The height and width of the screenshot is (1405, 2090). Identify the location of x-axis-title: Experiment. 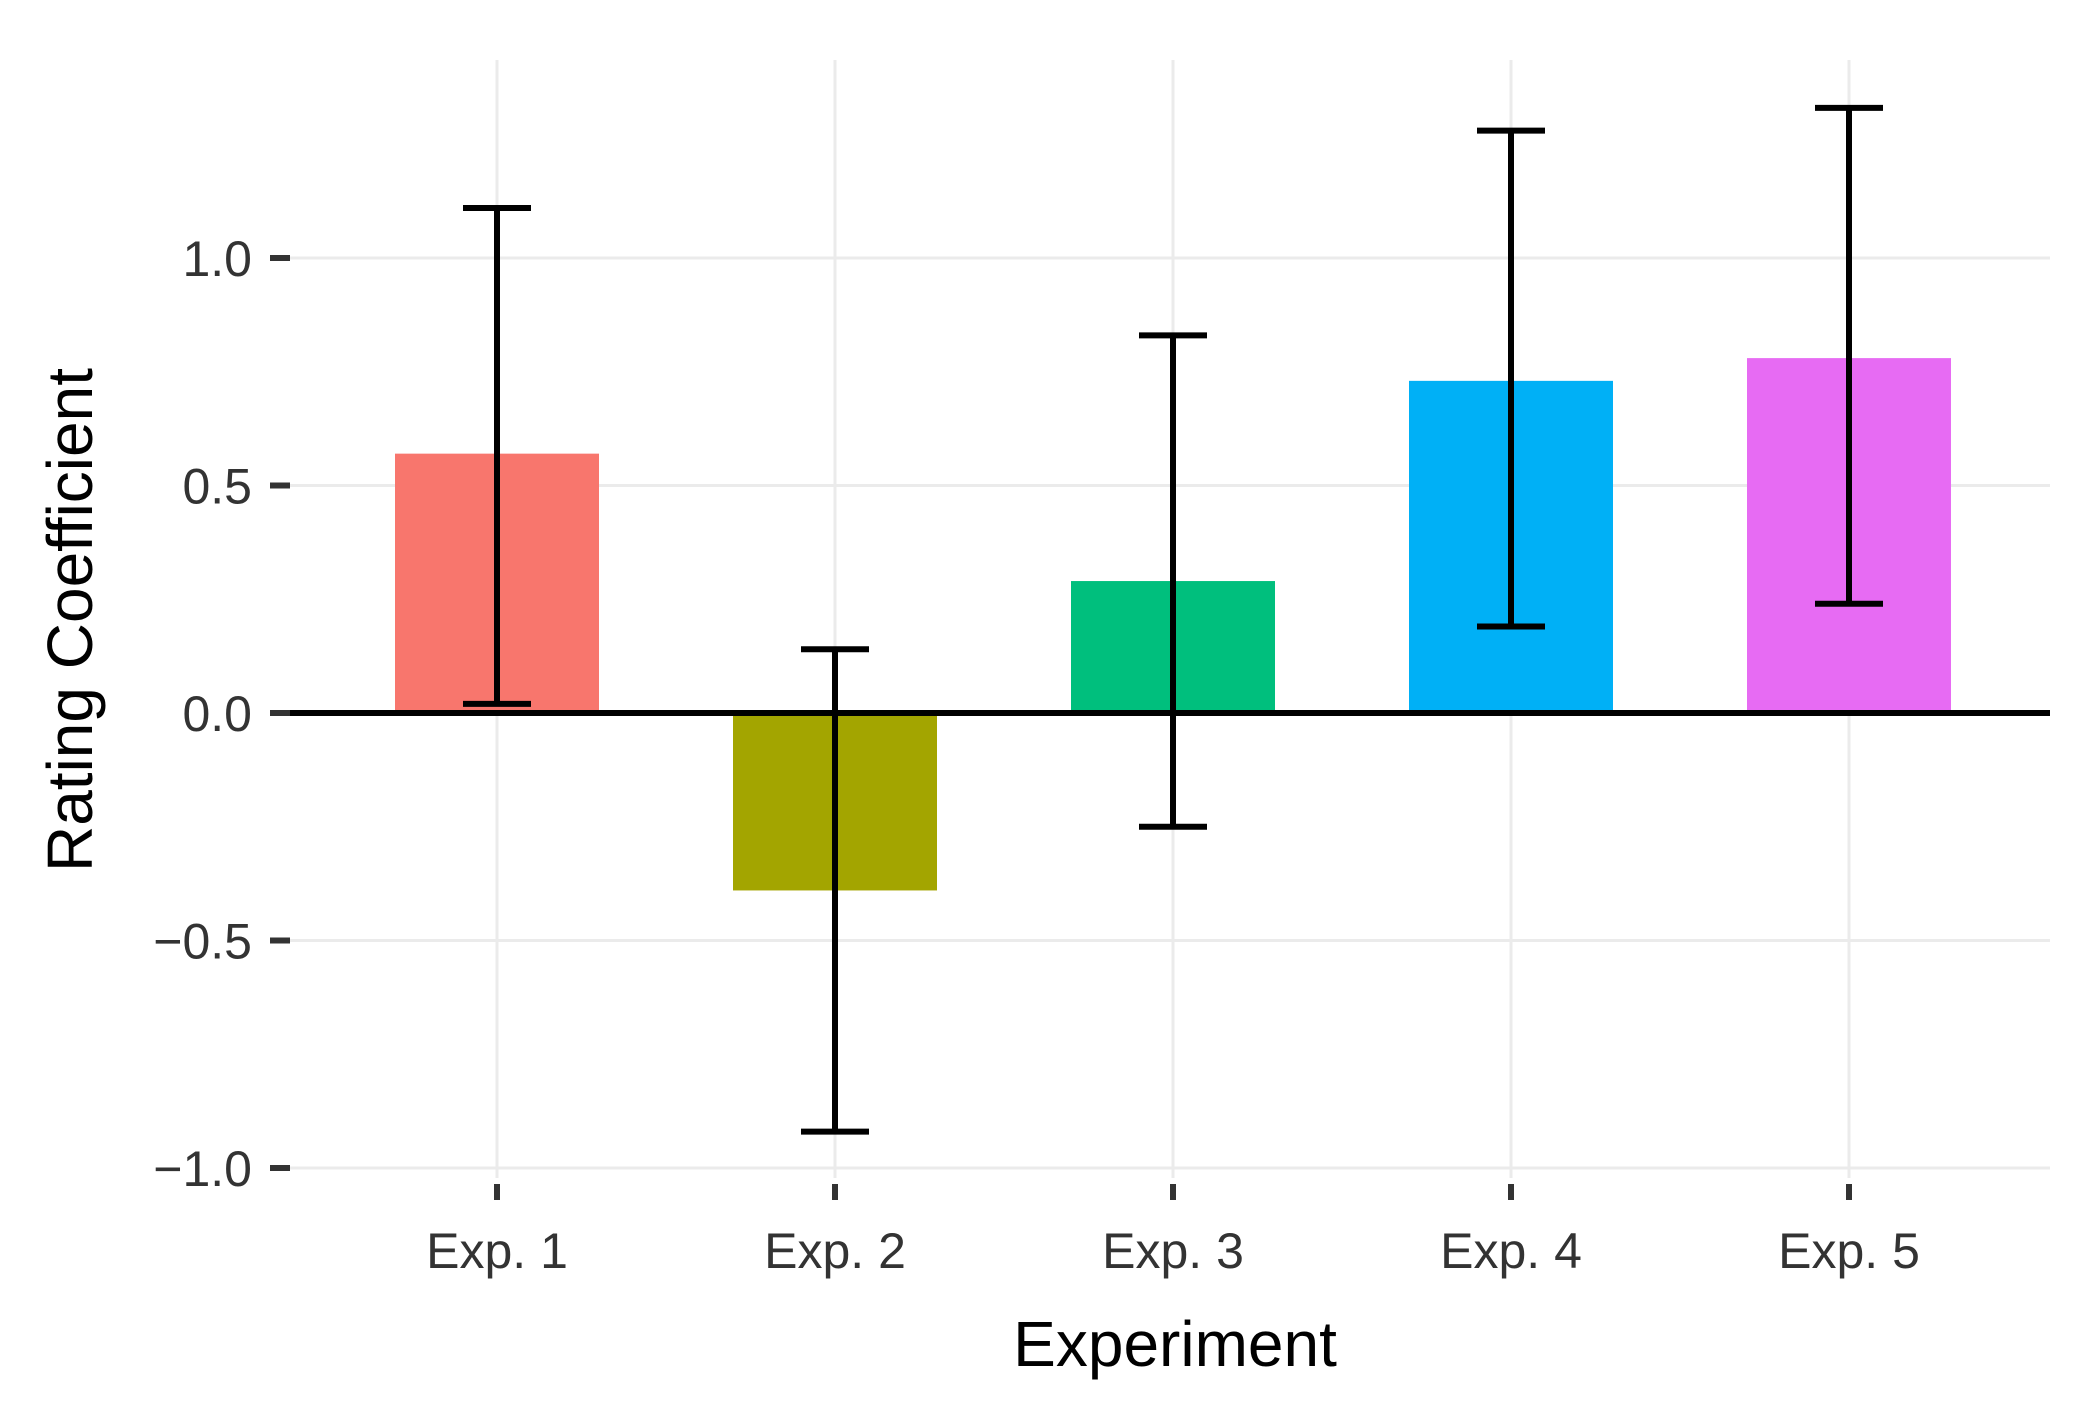
(1175, 1344).